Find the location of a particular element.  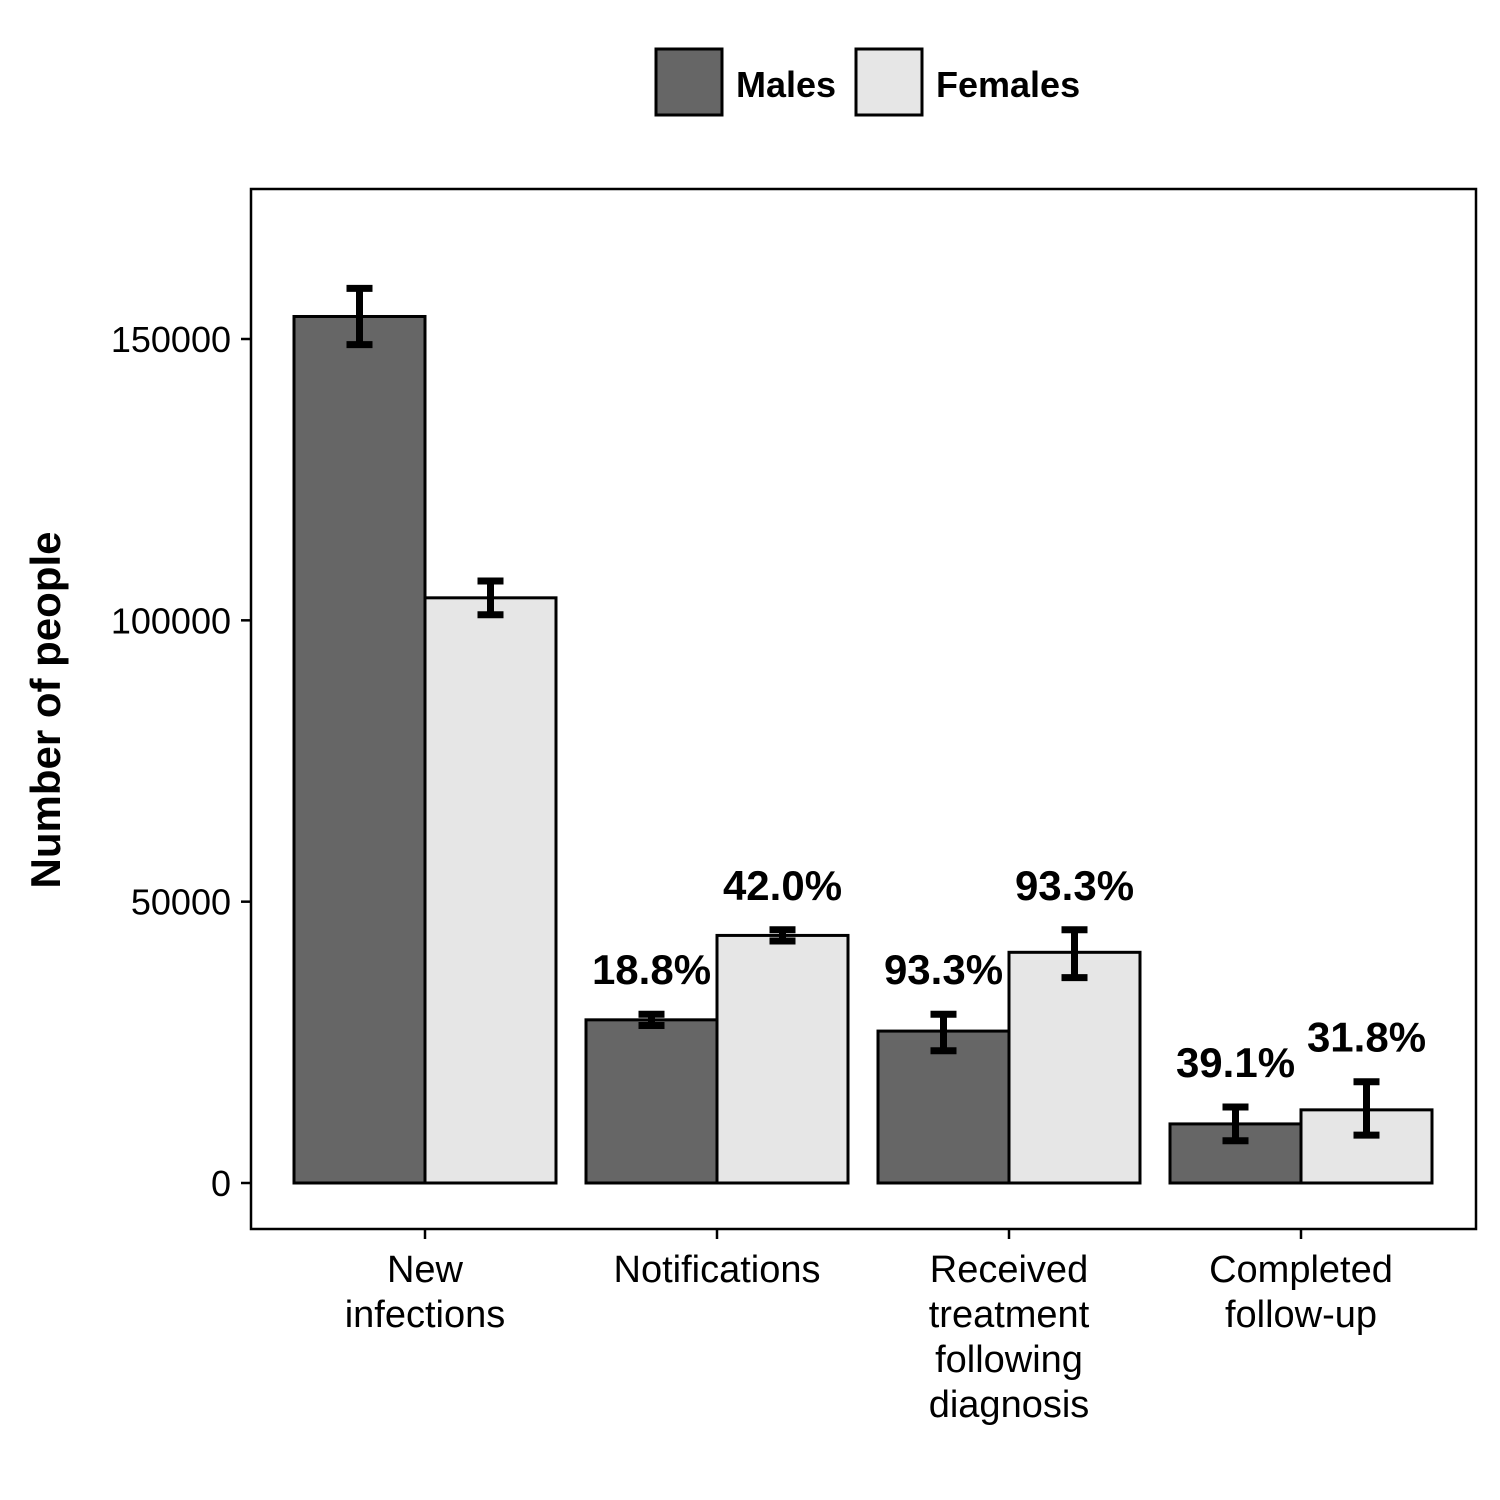

y-tick-label: 0 is located at coordinates (221, 1183).